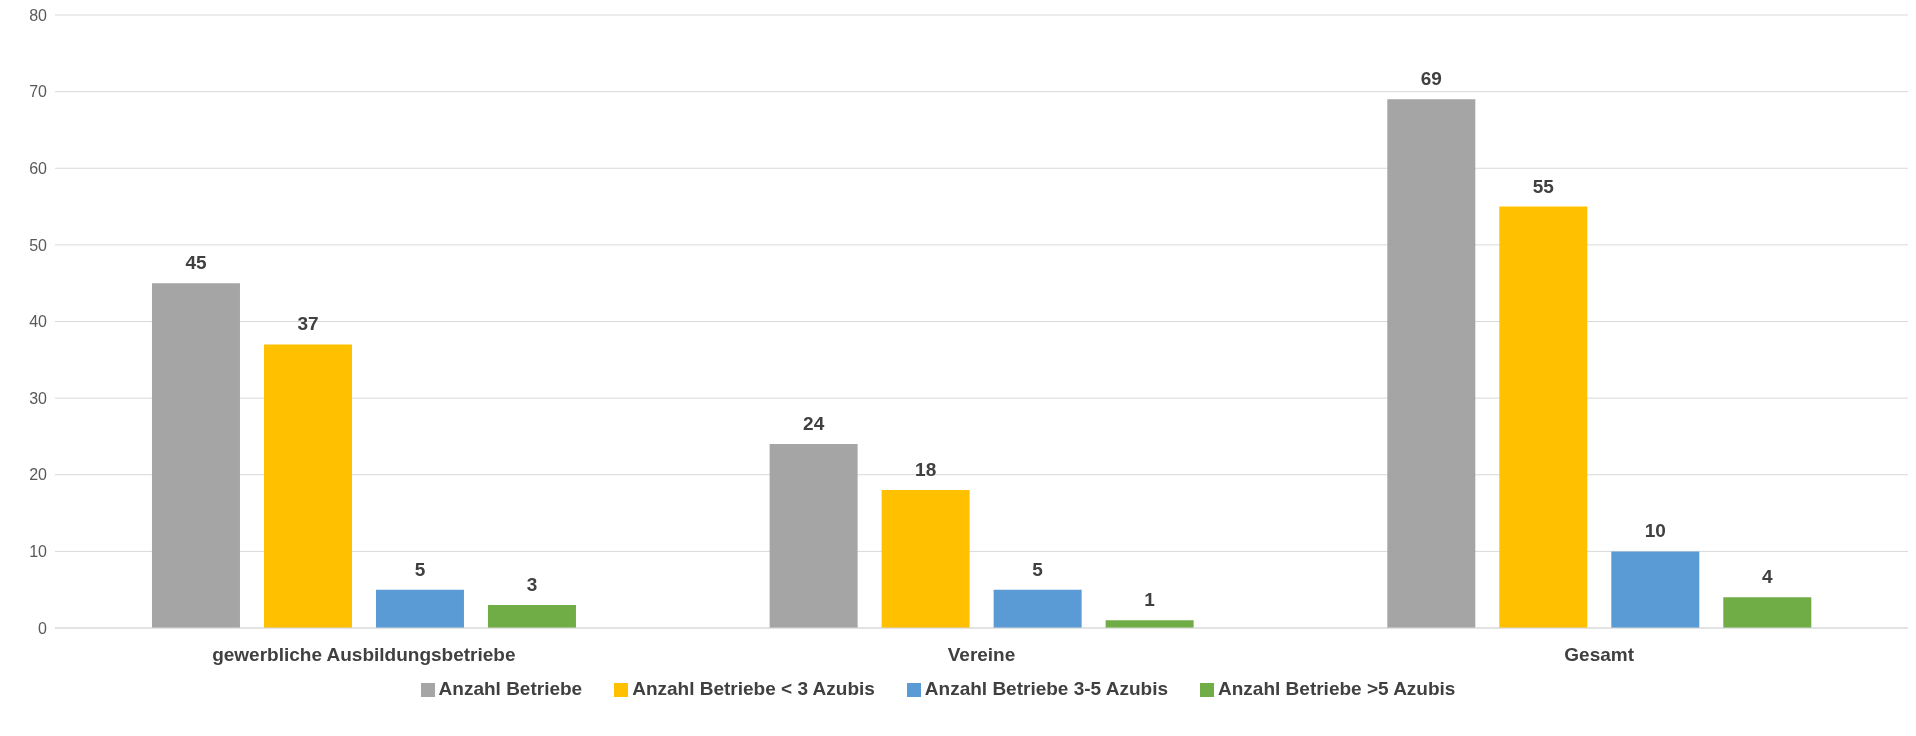 This screenshot has width=1916, height=736. What do you see at coordinates (38, 15) in the screenshot?
I see `y-tick-label: 80` at bounding box center [38, 15].